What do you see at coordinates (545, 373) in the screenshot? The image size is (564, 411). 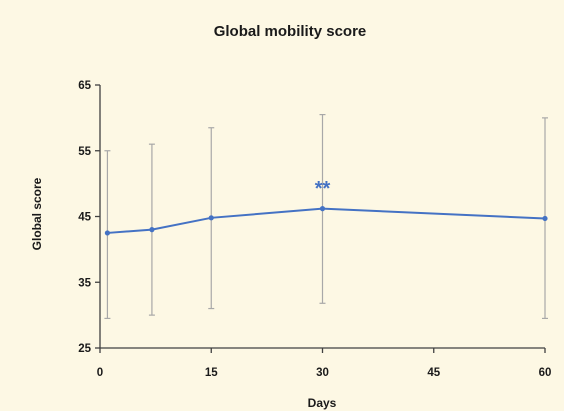 I see `x-tick-label: 60` at bounding box center [545, 373].